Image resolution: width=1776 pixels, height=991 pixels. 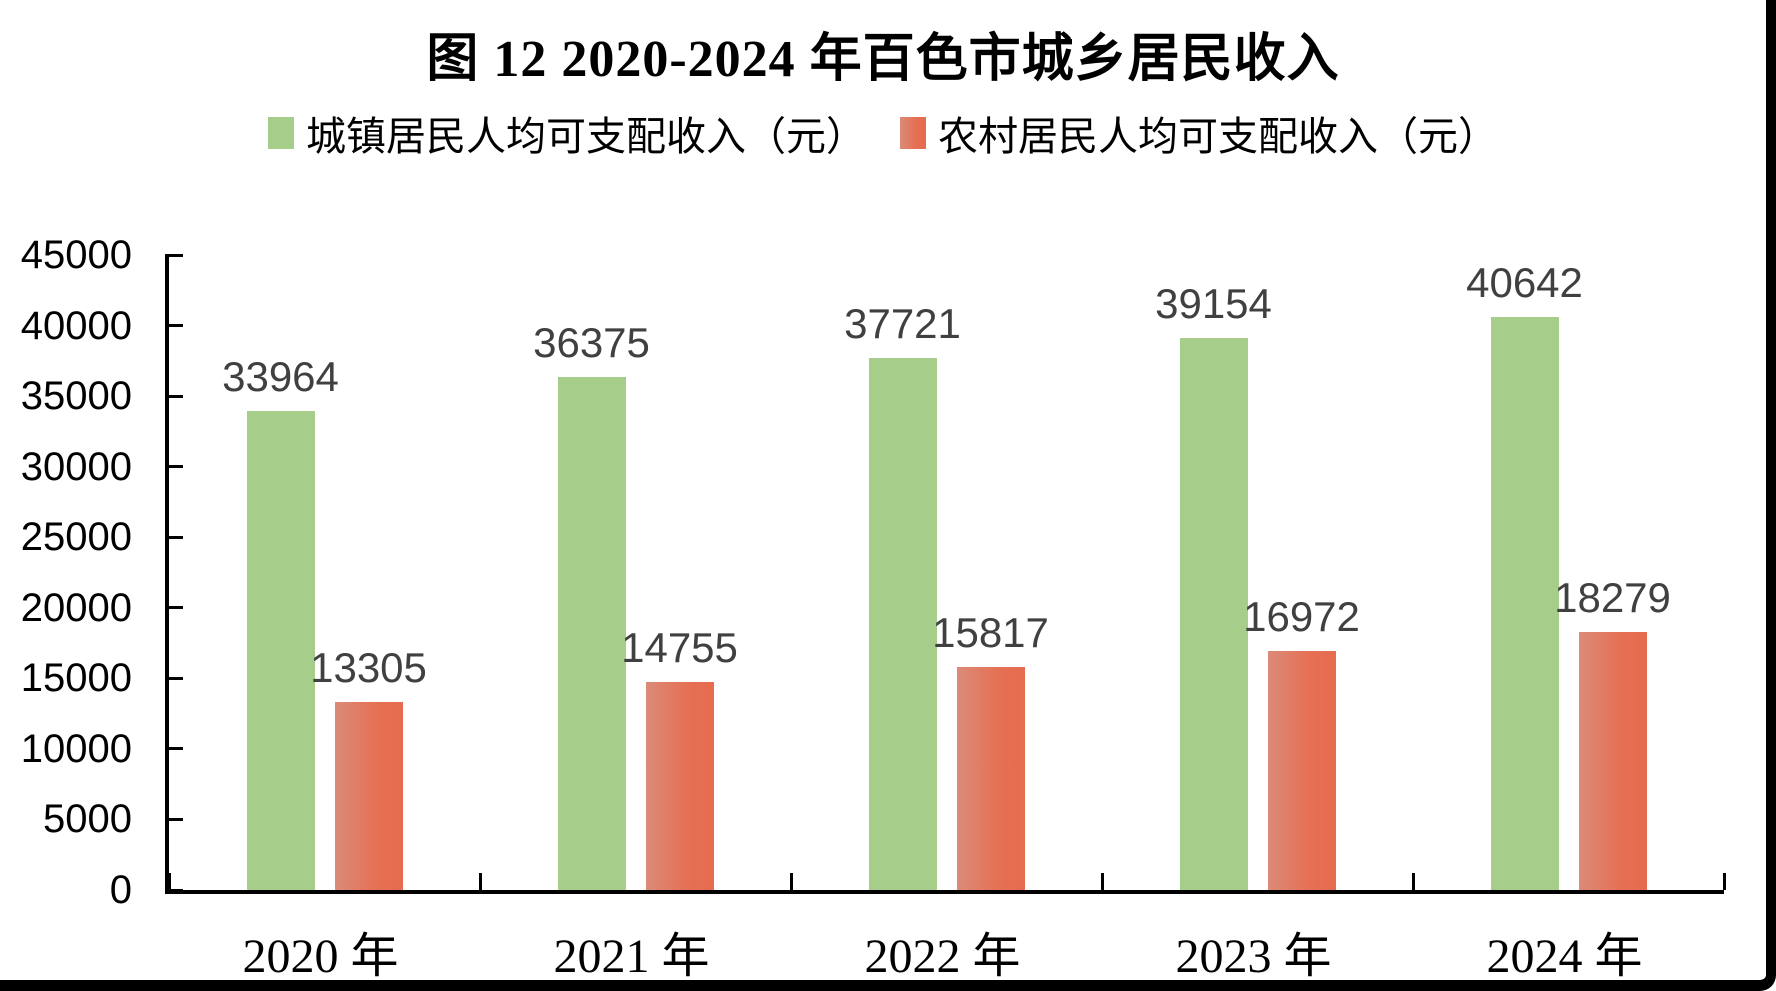 I want to click on y-axis-label: 30000, so click(x=76, y=466).